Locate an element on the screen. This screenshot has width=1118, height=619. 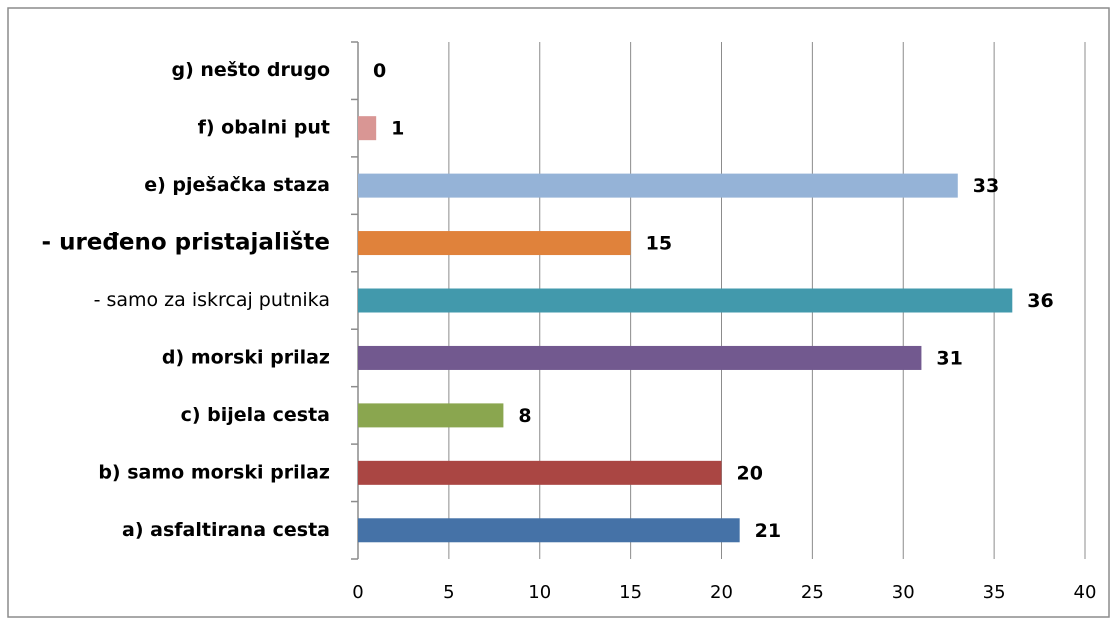
y-tick-label: d) morski prilaz is located at coordinates (246, 357).